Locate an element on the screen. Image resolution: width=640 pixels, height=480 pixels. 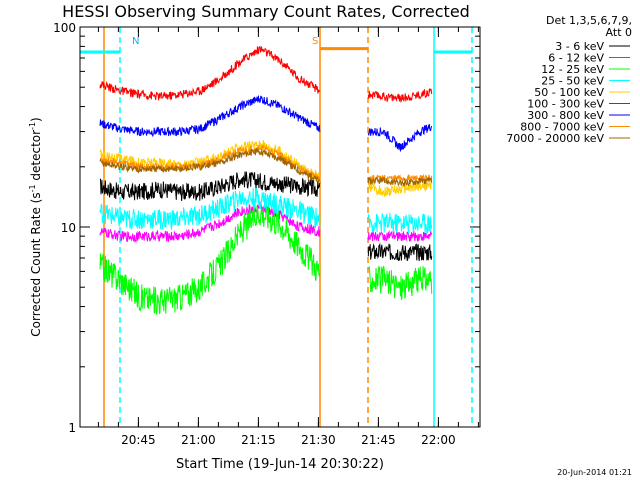
legend-header-attenuator: Att 0 is located at coordinates (619, 32).